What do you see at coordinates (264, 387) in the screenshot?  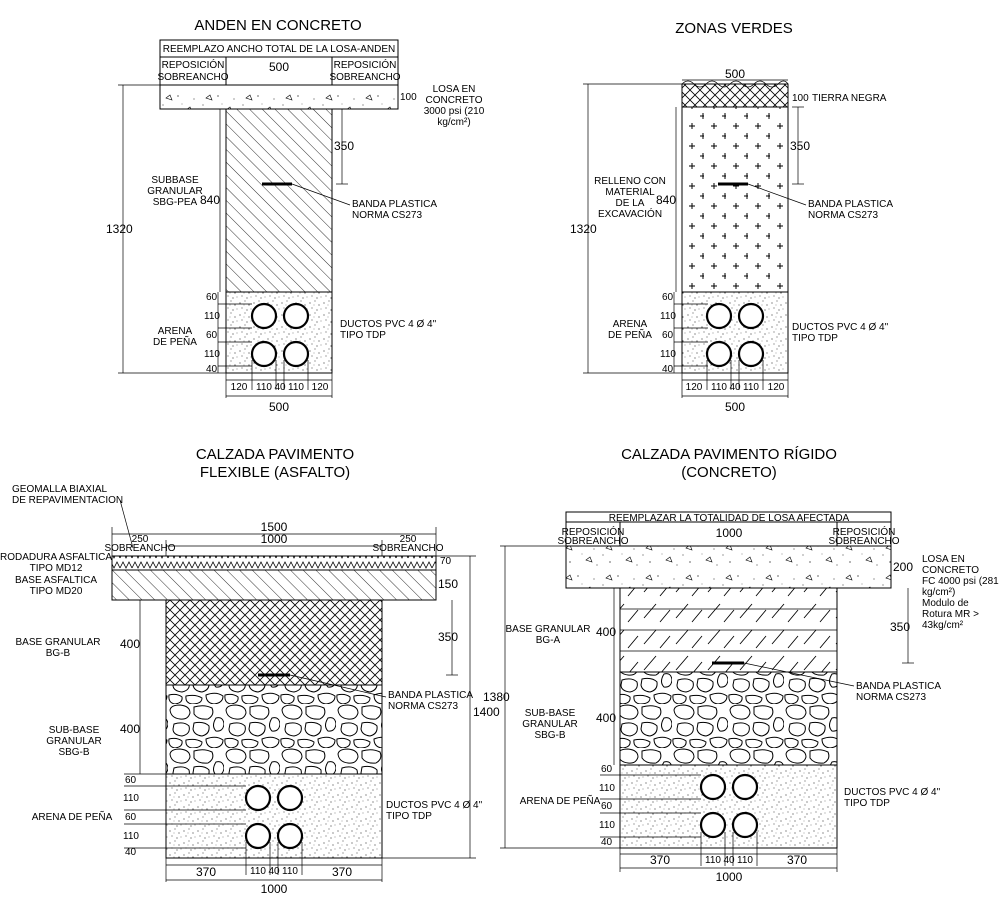 I see `anden-hdim-1: 110` at bounding box center [264, 387].